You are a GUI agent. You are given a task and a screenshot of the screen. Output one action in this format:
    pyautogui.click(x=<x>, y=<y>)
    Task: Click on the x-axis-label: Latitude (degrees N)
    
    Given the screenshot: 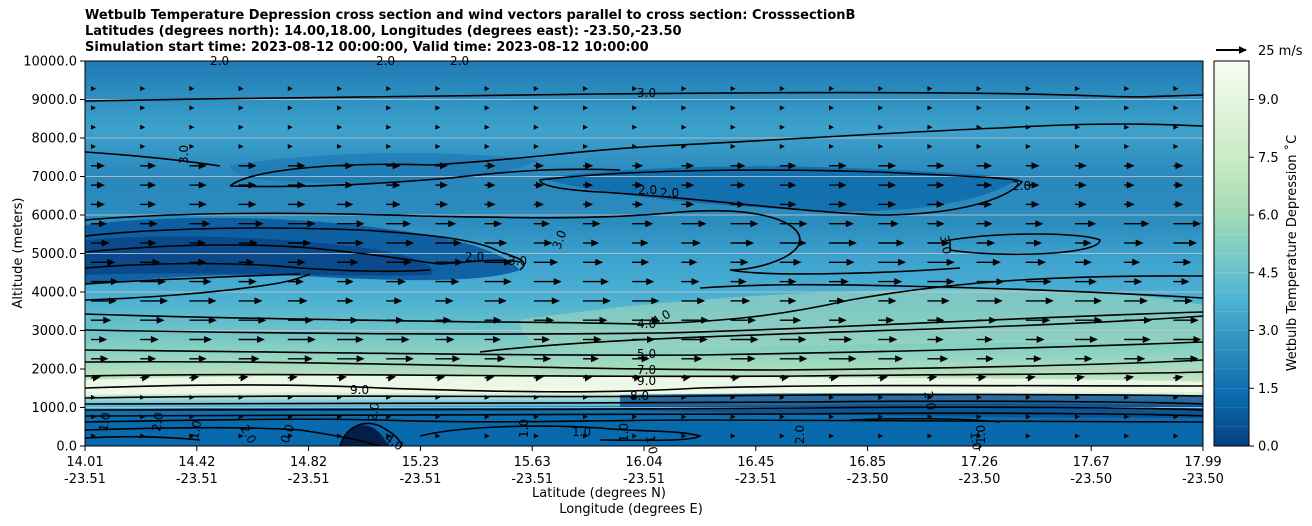 What is the action you would take?
    pyautogui.click(x=599, y=493)
    